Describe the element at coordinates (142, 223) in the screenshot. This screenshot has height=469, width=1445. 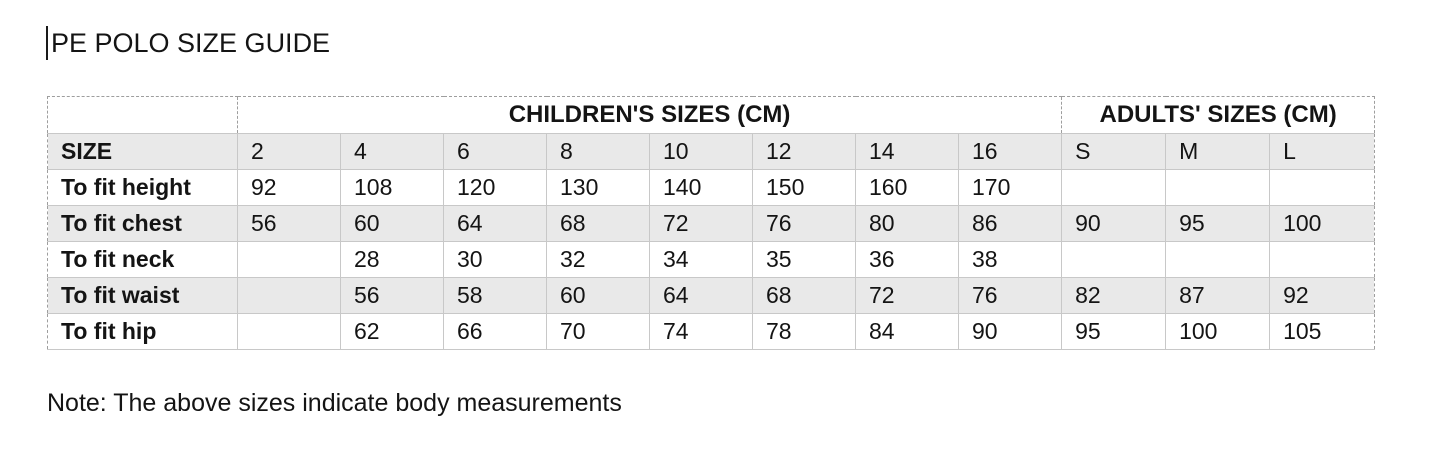
I see `row-label: To fit chest` at that location.